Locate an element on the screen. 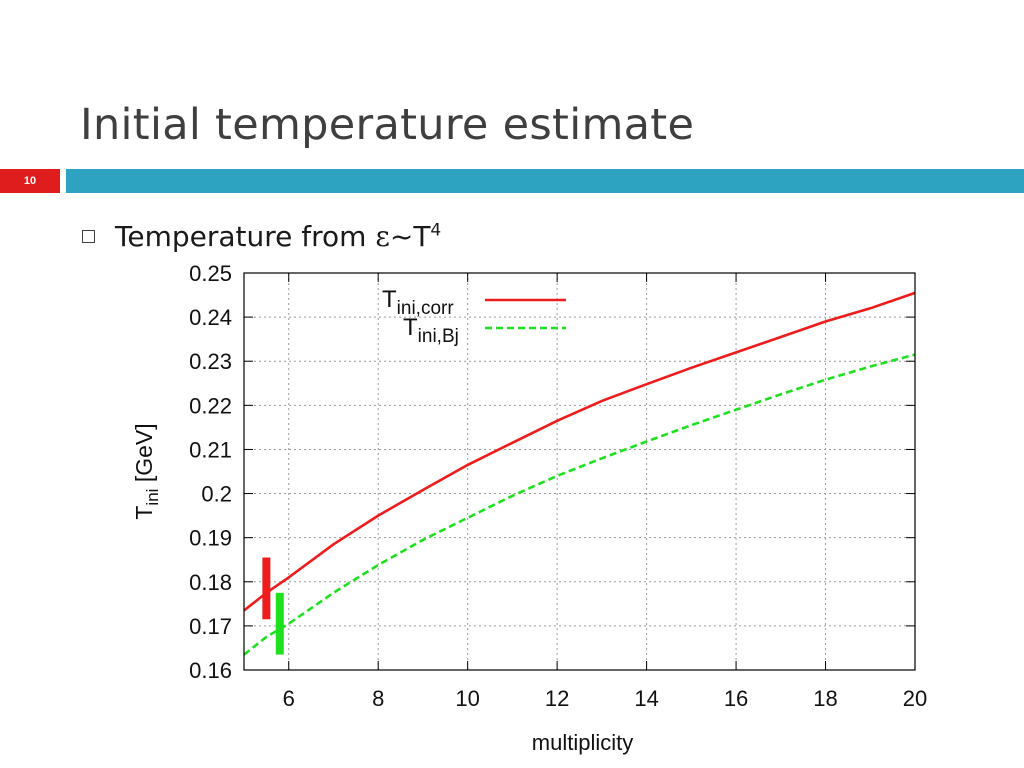 This screenshot has width=1024, height=768. x-tick-label: 12 is located at coordinates (557, 698).